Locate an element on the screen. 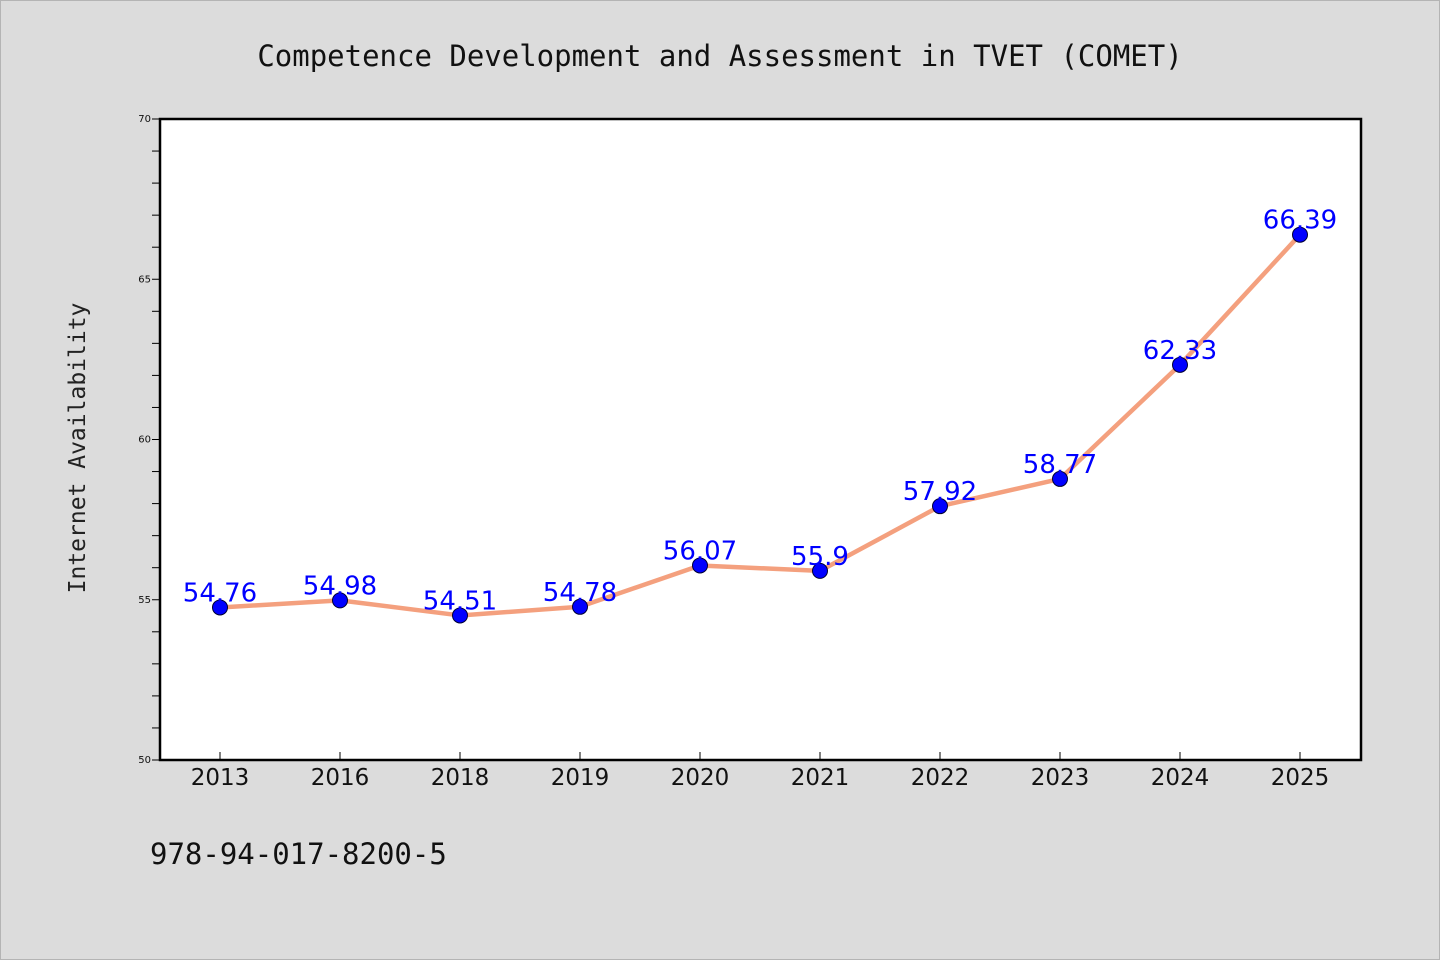  y-tick-label: 55 is located at coordinates (144, 600).